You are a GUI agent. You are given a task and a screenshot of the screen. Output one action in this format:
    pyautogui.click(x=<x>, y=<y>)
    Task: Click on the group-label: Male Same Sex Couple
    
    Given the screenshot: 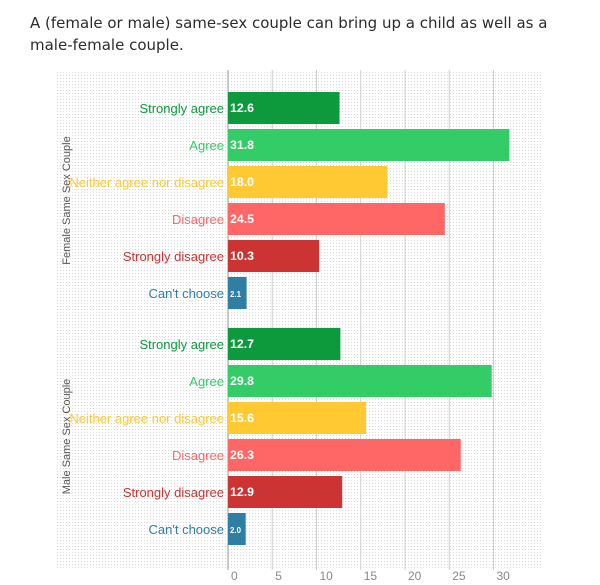 What is the action you would take?
    pyautogui.click(x=67, y=437)
    